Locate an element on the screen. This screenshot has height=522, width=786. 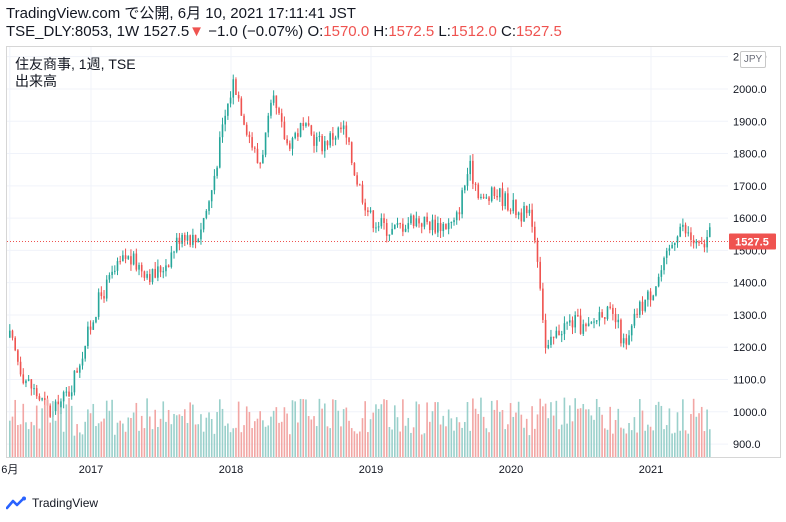
low-value: 1512.0 is located at coordinates (473, 31).